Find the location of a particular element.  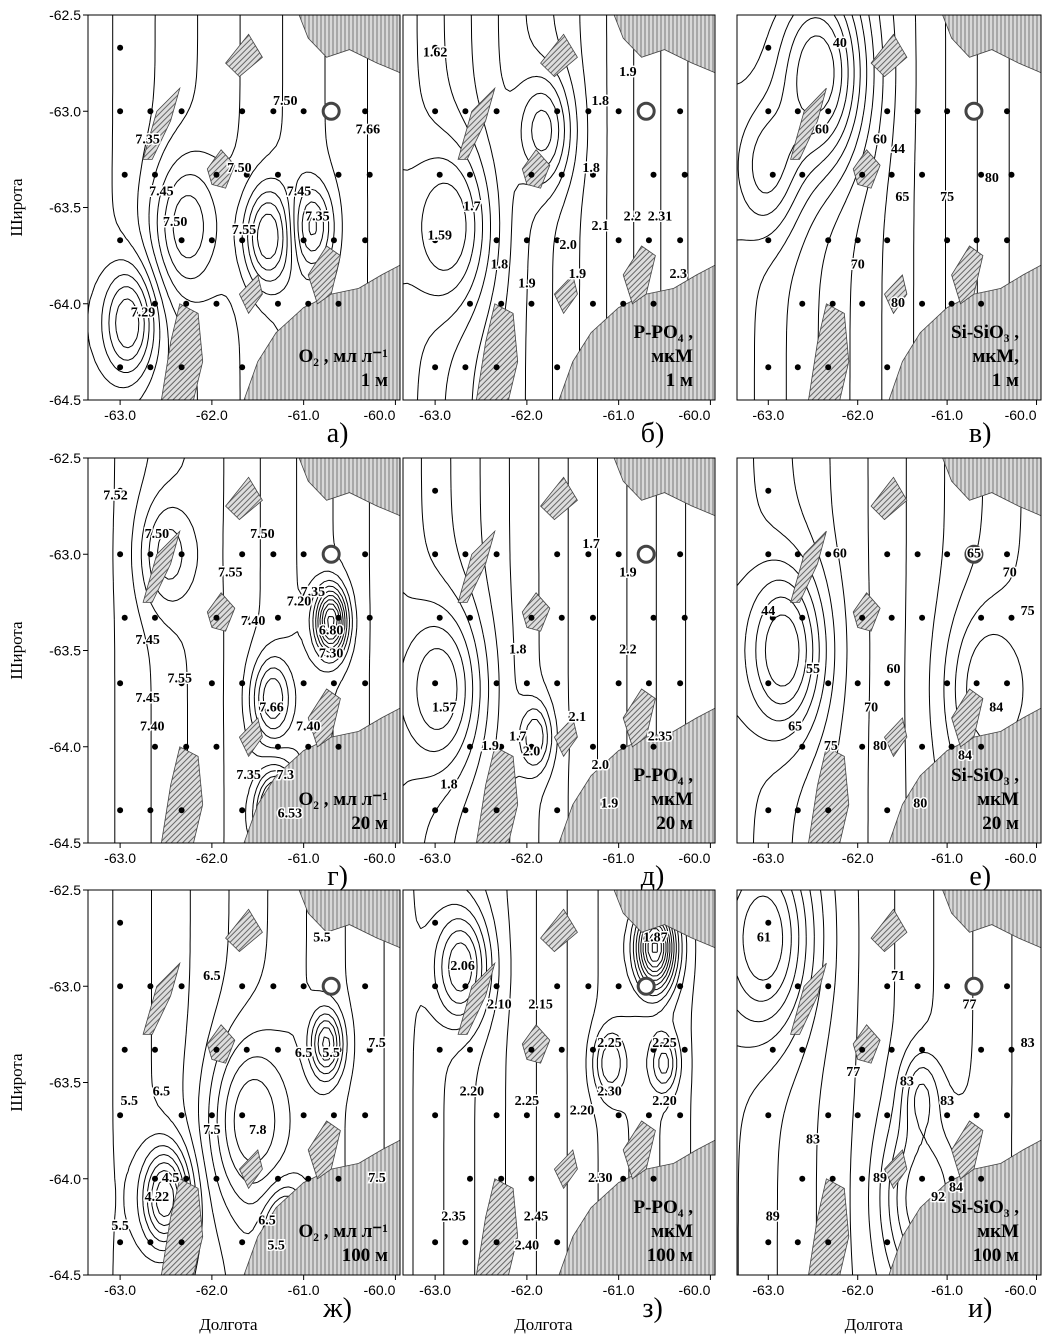

panel-caption: мкМ is located at coordinates (672, 799).